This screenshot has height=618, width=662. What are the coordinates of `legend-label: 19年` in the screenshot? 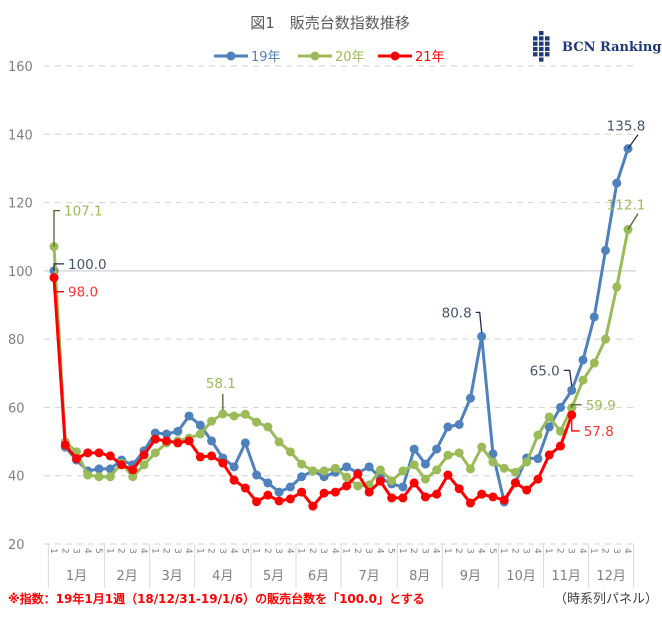 It's located at (266, 57).